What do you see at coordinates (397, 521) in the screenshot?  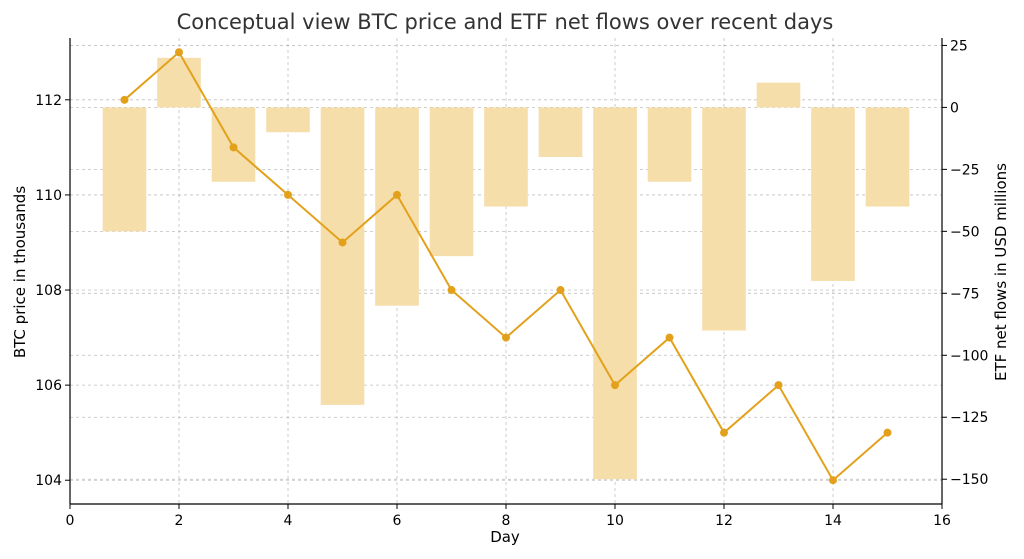 I see `x-tick-label: 6` at bounding box center [397, 521].